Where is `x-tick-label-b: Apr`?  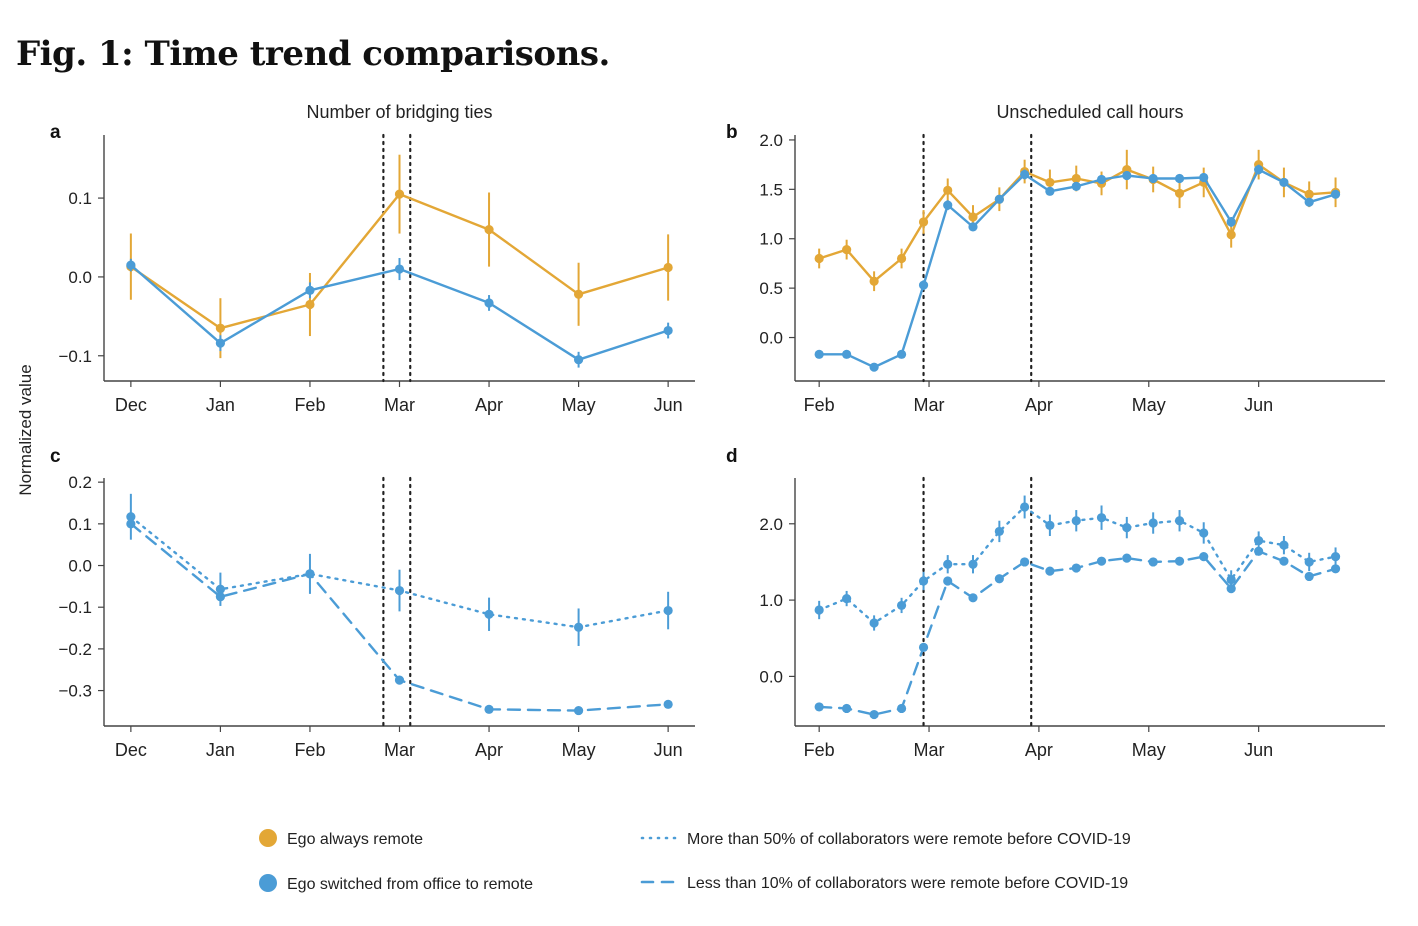
x-tick-label-b: Apr is located at coordinates (1039, 405).